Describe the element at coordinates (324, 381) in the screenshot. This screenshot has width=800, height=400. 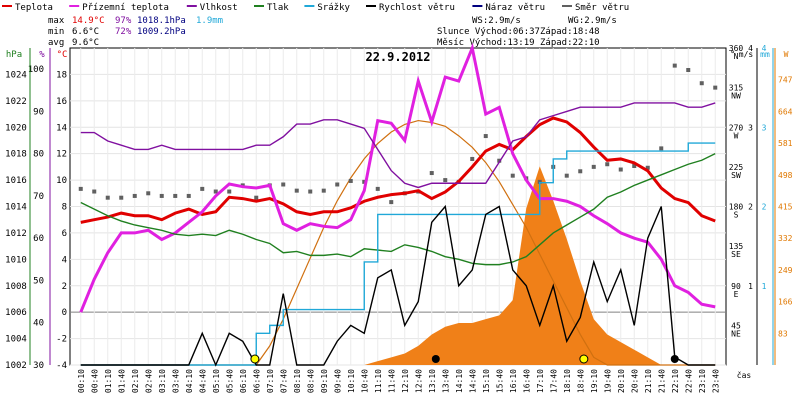
I see `tick-time: 09:10` at that location.